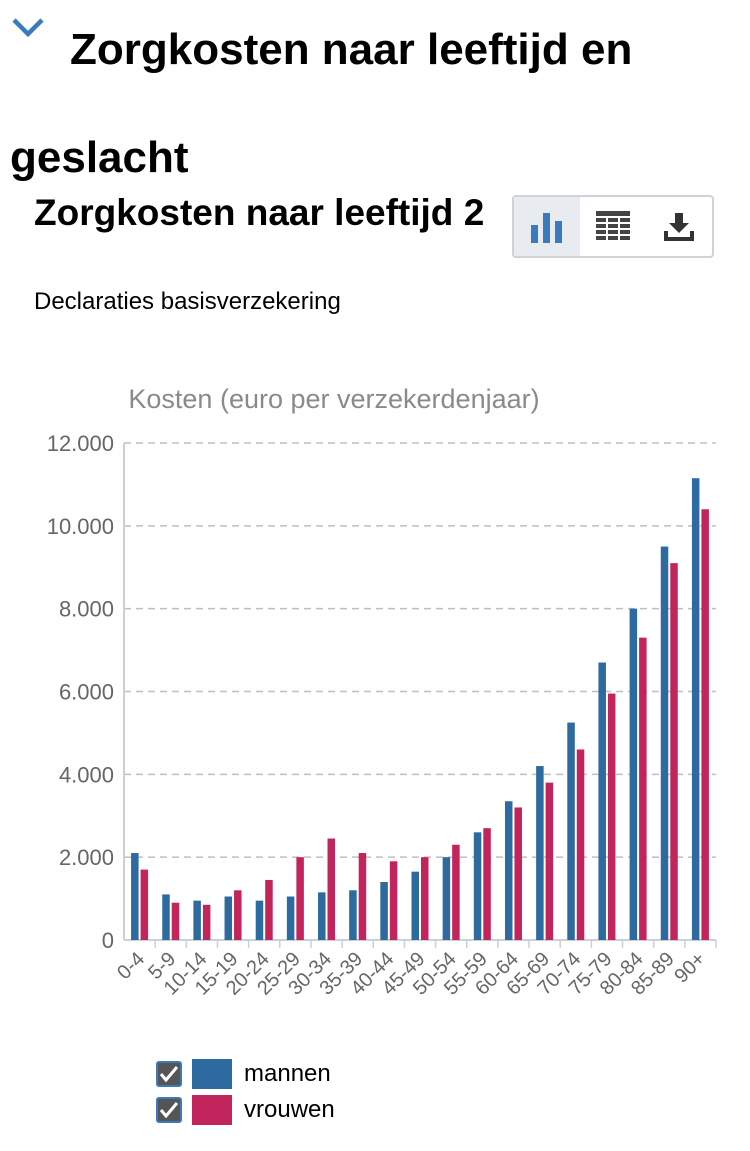 The height and width of the screenshot is (1151, 750). What do you see at coordinates (333, 399) in the screenshot?
I see `y-axis-label: Kosten (euro per verzekerdenjaar)` at bounding box center [333, 399].